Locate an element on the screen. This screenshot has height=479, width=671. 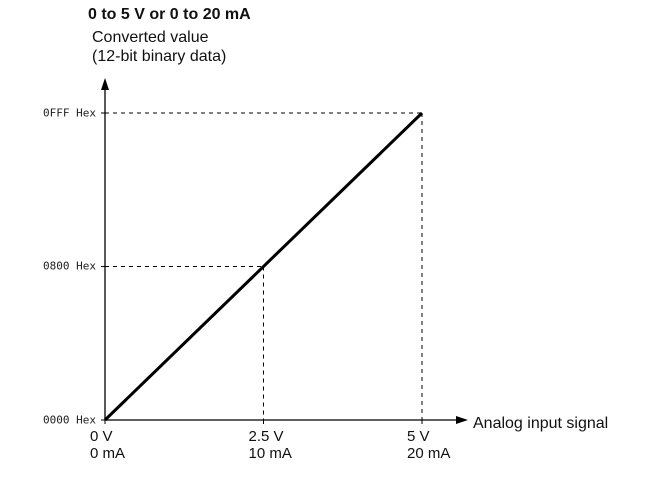
x-axis-label: Analog input signal is located at coordinates (541, 423).